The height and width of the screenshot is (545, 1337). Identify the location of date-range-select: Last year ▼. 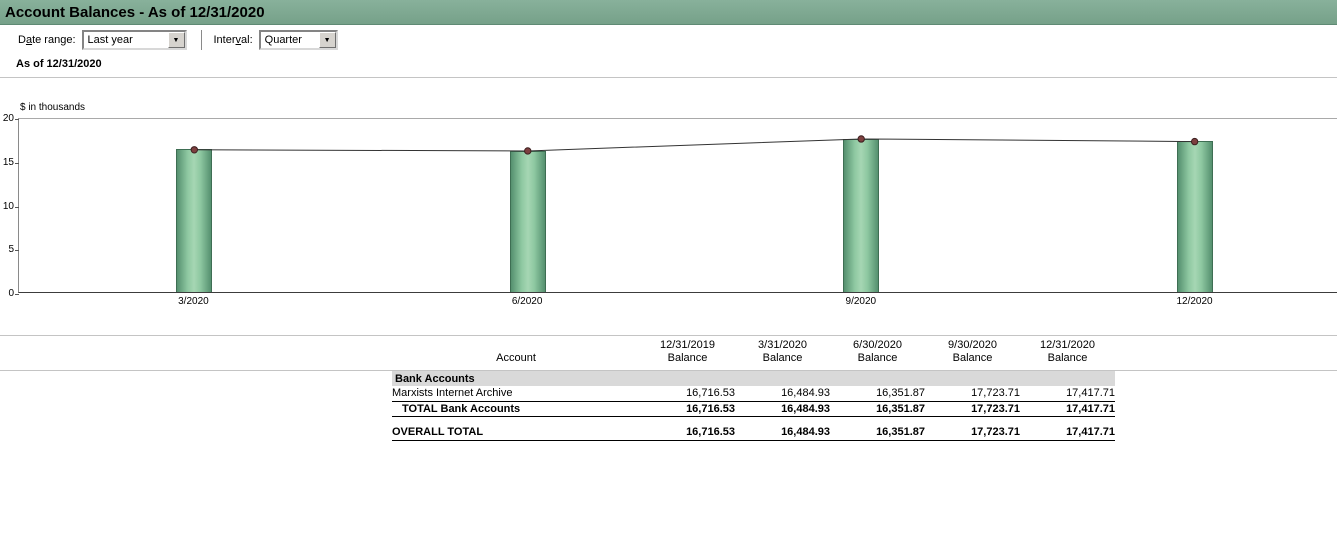
(134, 40).